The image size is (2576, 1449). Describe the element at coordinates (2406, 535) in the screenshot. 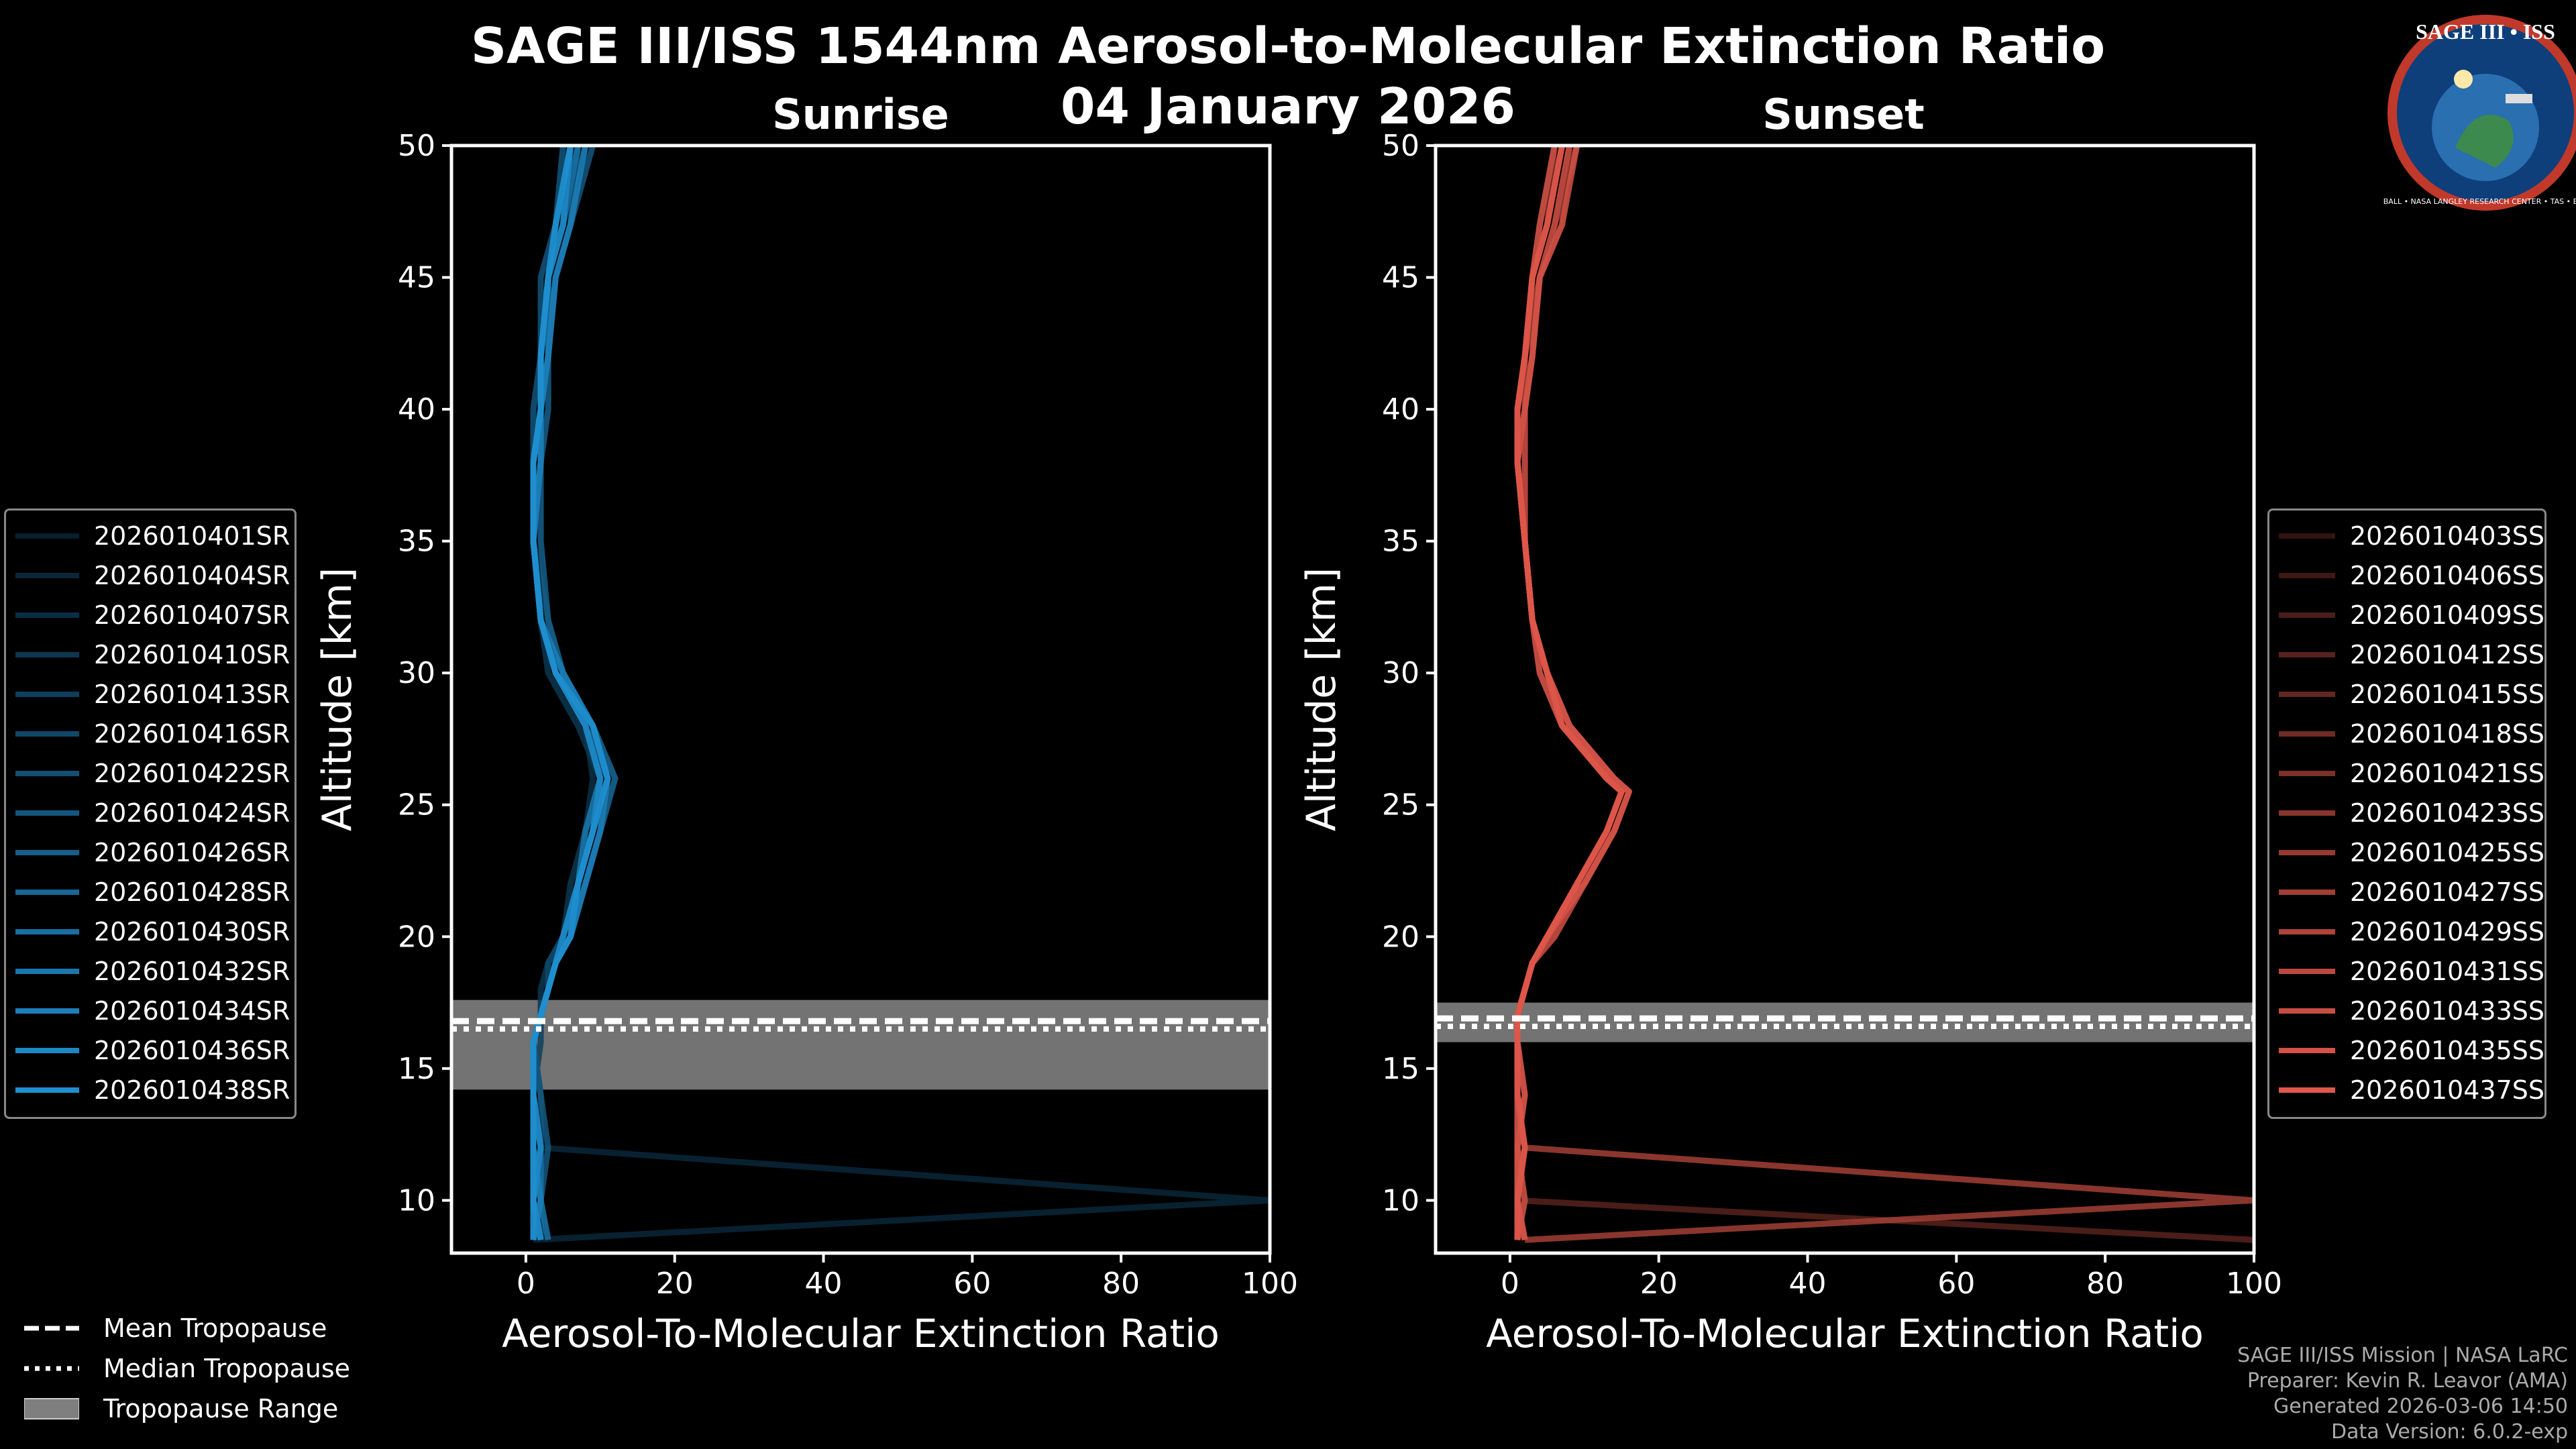

I see `legend-item: 2026010403SS` at that location.